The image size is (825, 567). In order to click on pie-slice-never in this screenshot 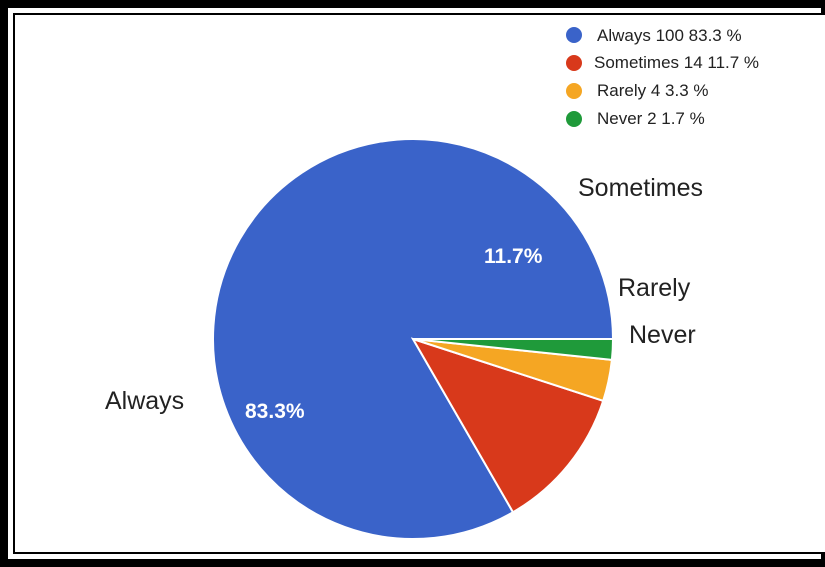, I will do `click(513, 350)`.